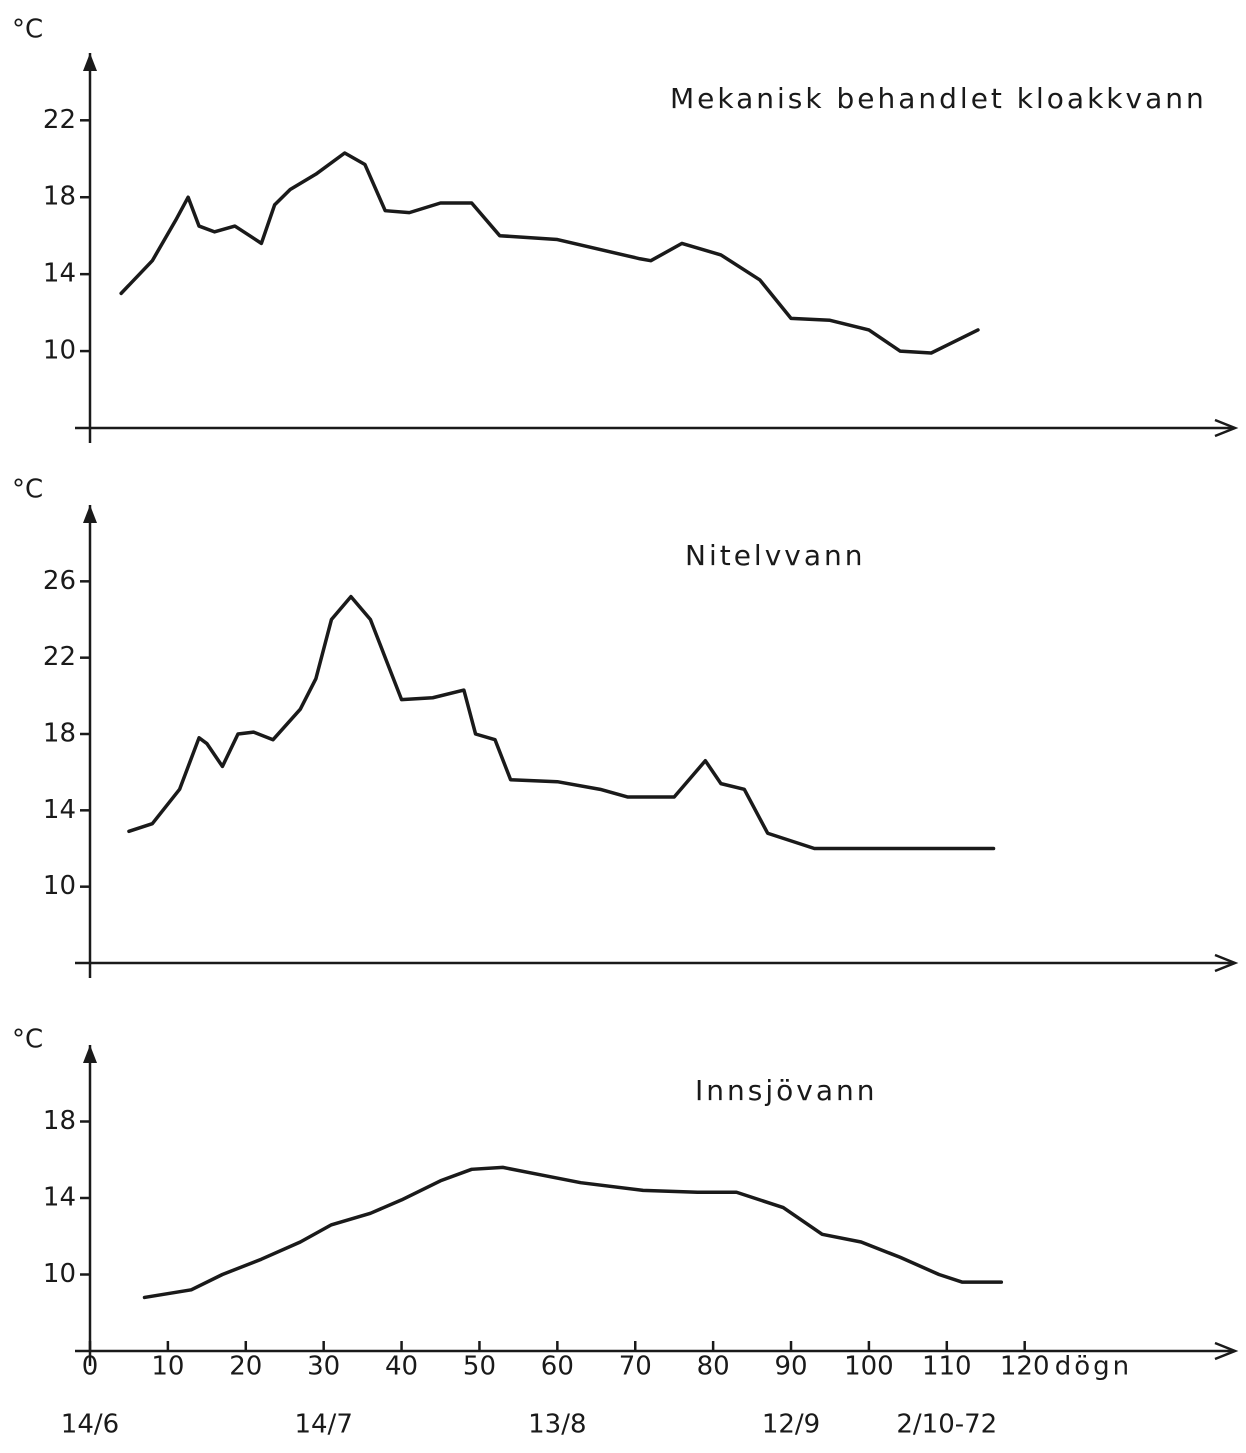  What do you see at coordinates (790, 1367) in the screenshot?
I see `x-tick-label: 90` at bounding box center [790, 1367].